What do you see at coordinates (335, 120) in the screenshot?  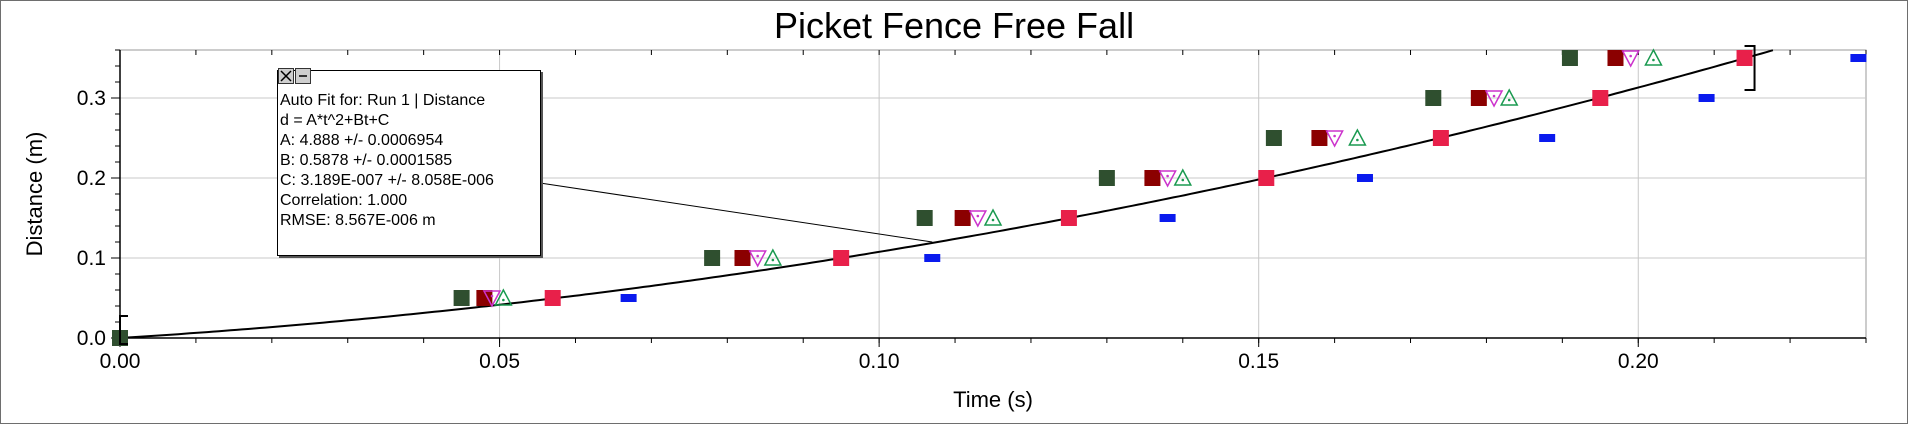 I see `fit-equation: d = A*t^2+Bt+C` at bounding box center [335, 120].